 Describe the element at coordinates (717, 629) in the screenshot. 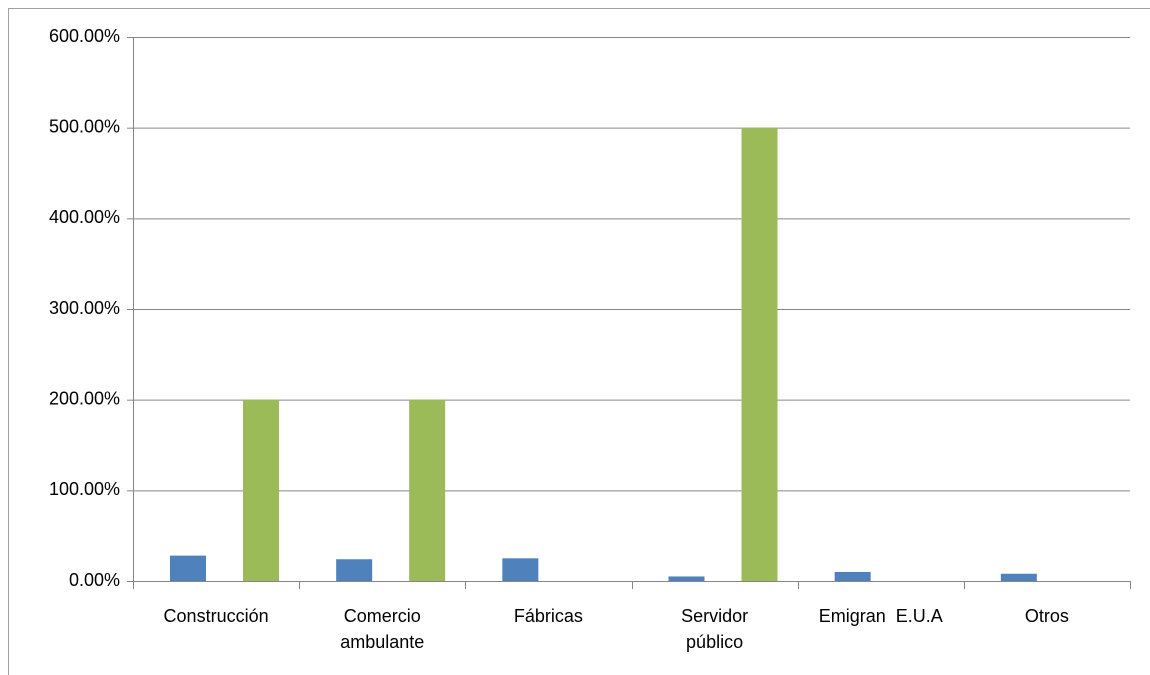

I see `x-tick-label: Servidor público` at that location.